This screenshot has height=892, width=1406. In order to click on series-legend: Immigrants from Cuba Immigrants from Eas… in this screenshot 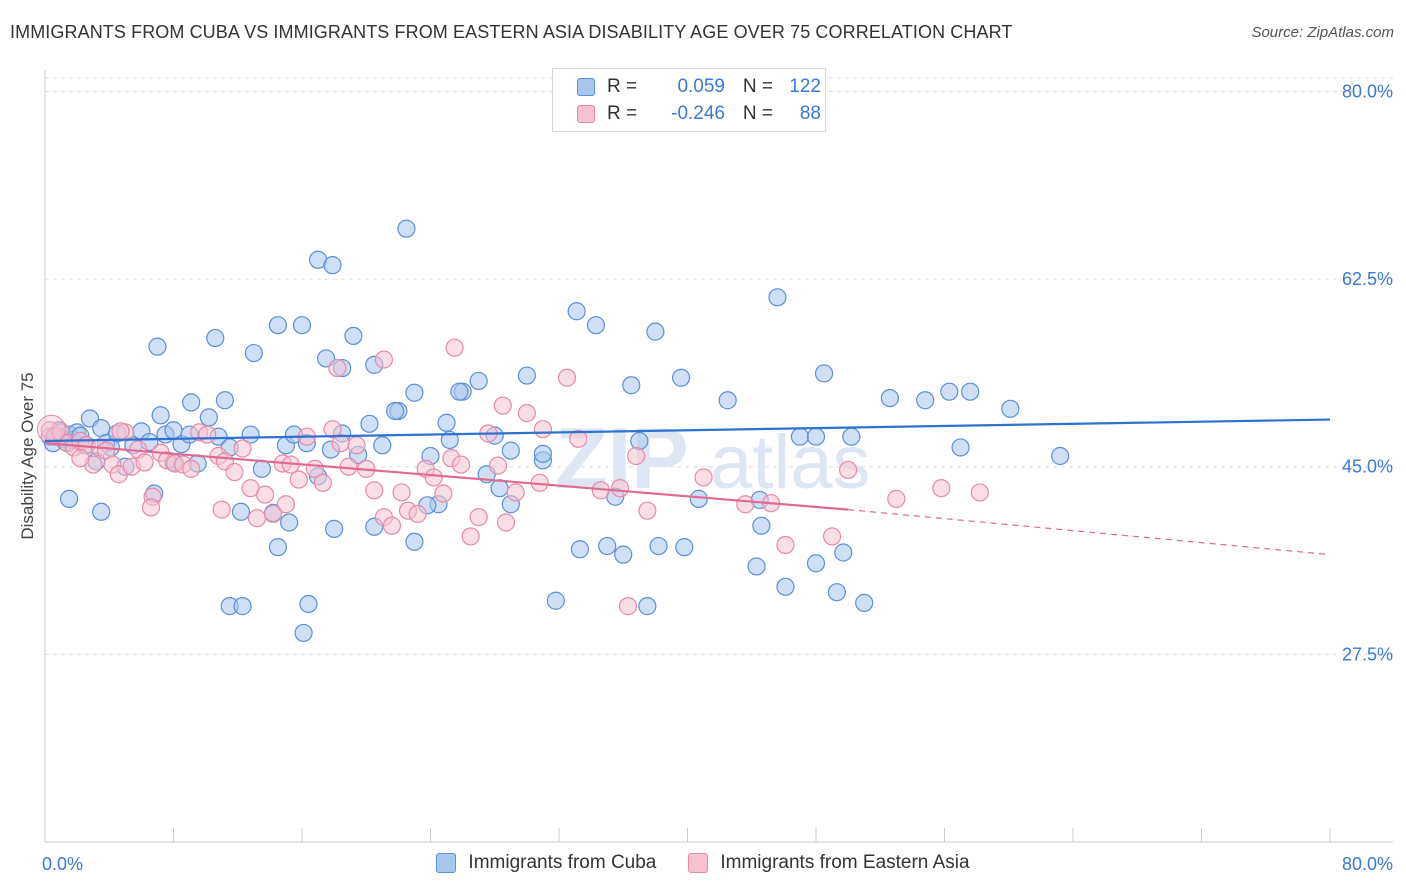, I will do `click(703, 863)`.